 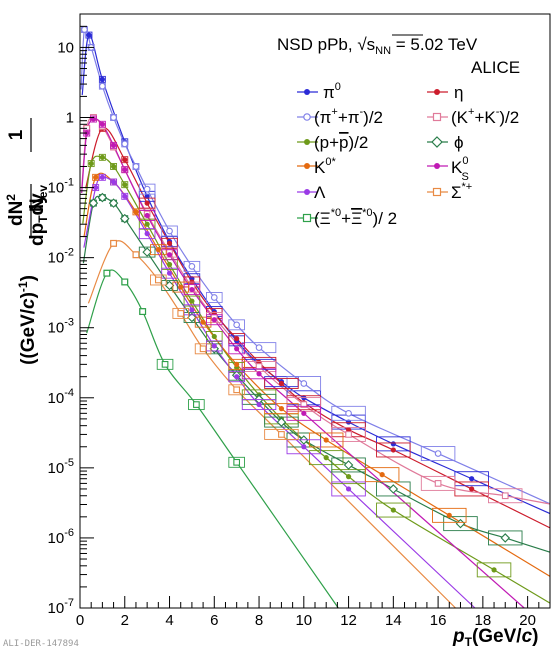 I want to click on svg-text: dpTdy, so click(x=38, y=219).